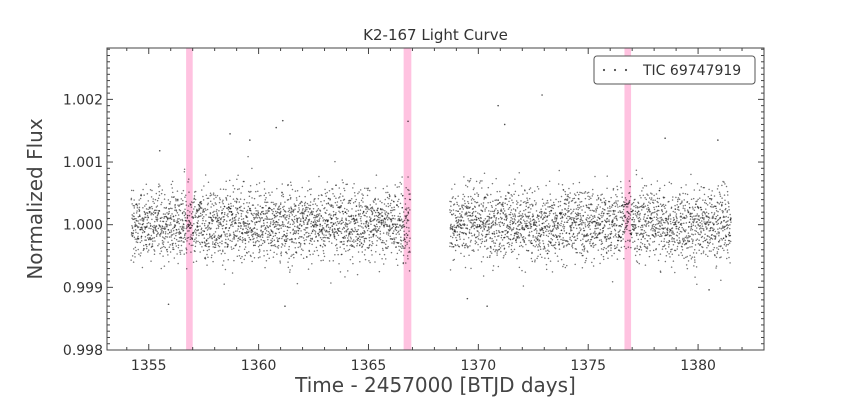  I want to click on chart-title: K2-167 Light Curve, so click(435, 35).